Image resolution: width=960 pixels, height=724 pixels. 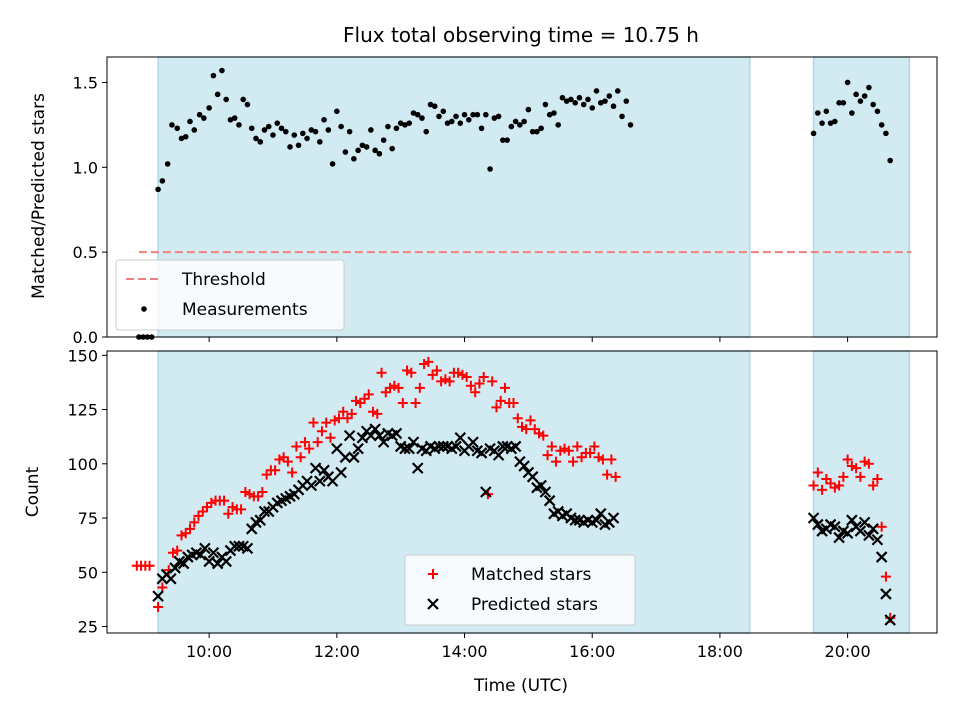 I want to click on x-tick-label: 20:00, so click(x=848, y=651).